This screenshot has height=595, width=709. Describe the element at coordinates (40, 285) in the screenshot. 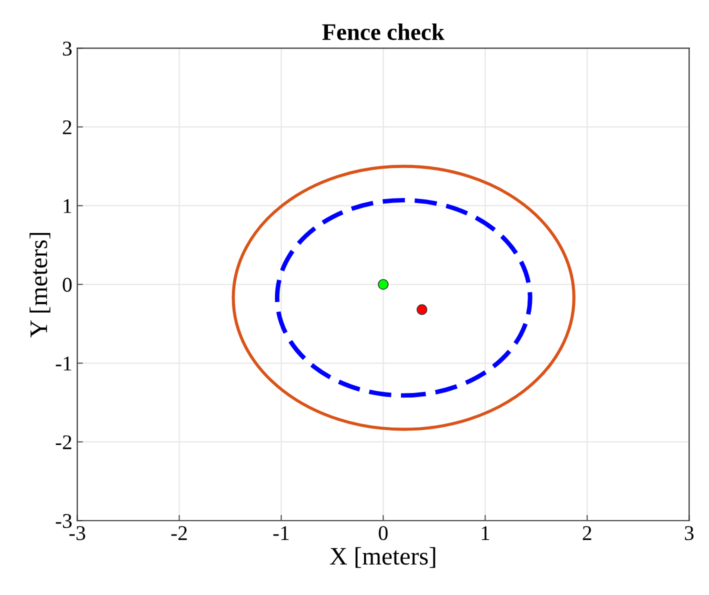

I see `y-axis-title: Y [meters]` at that location.